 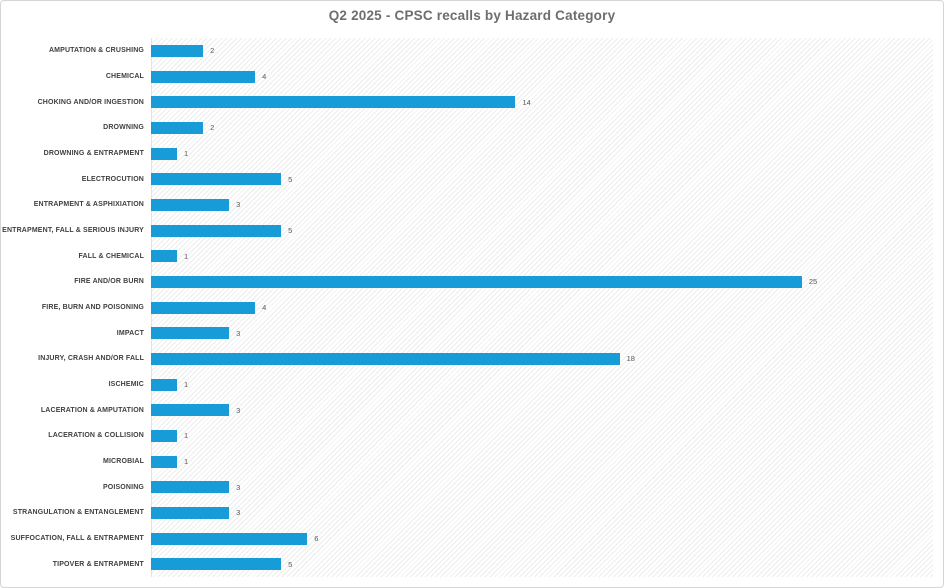 I want to click on category-label: FALL & CHEMICAL, so click(x=111, y=256).